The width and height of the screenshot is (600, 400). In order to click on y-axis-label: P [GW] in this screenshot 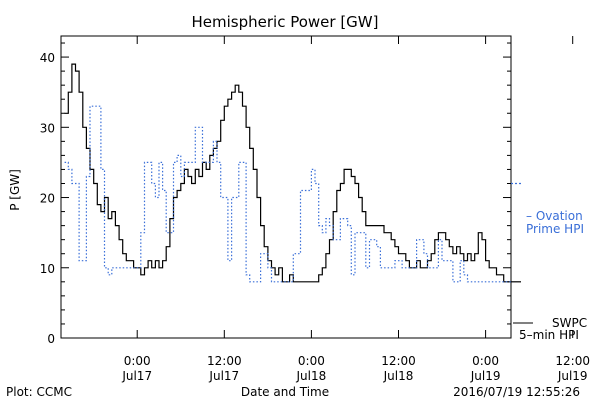, I will do `click(15, 190)`.